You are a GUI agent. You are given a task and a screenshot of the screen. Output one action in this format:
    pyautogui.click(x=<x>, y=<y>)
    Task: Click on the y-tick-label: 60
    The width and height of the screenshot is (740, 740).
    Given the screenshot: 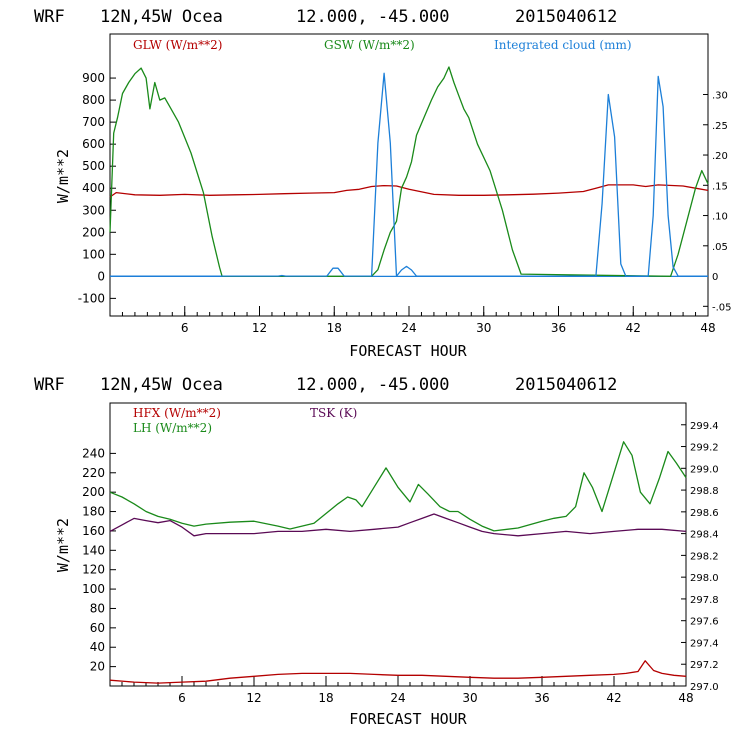 What is the action you would take?
    pyautogui.click(x=97, y=628)
    